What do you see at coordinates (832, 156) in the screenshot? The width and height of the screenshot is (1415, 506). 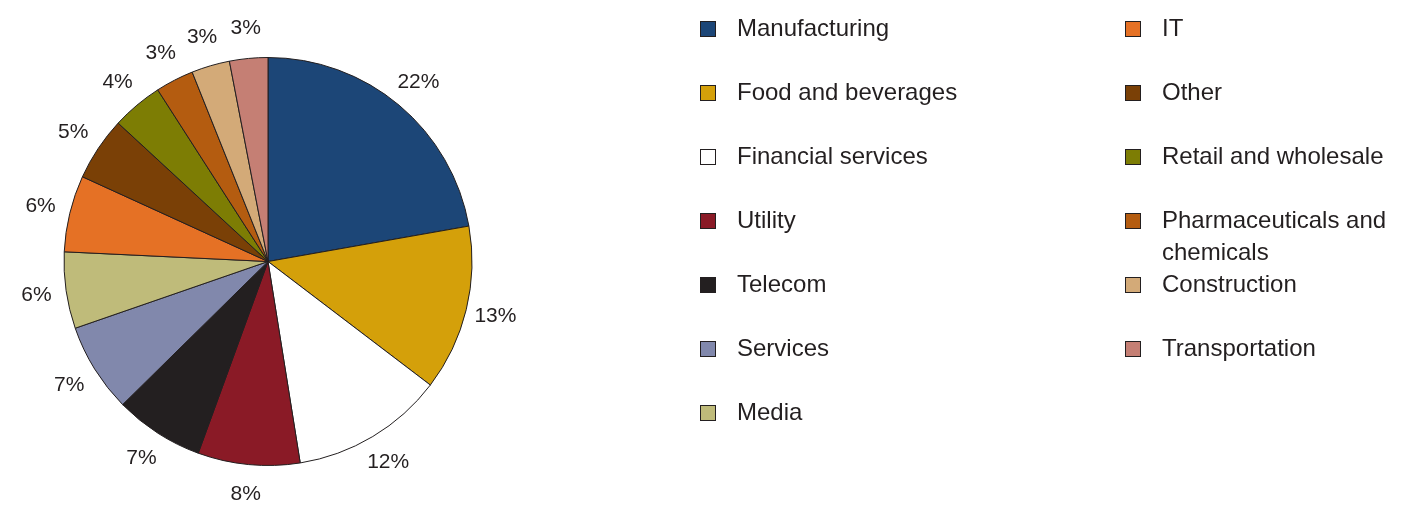 I see `legend-label: Financial services` at bounding box center [832, 156].